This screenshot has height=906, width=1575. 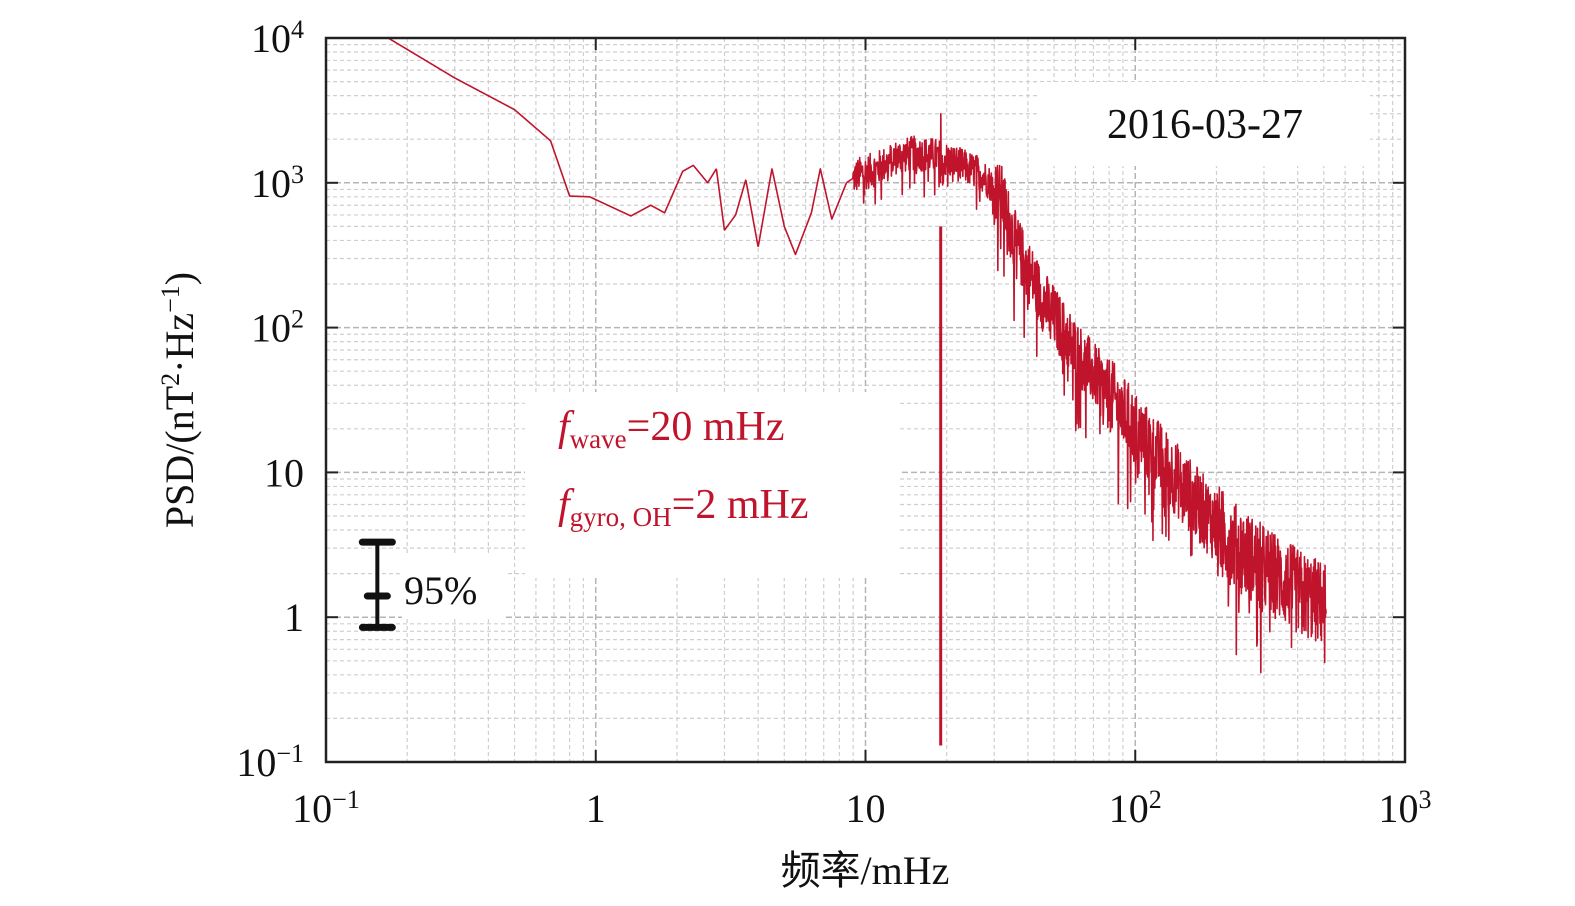 What do you see at coordinates (170, 379) in the screenshot?
I see `y-axis-title-squared: 2` at bounding box center [170, 379].